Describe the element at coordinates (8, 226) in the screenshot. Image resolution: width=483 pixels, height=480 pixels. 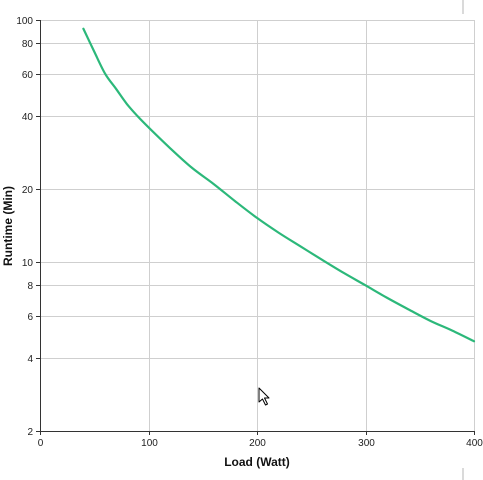
I see `y-axis-label: Runtime (Min)` at that location.